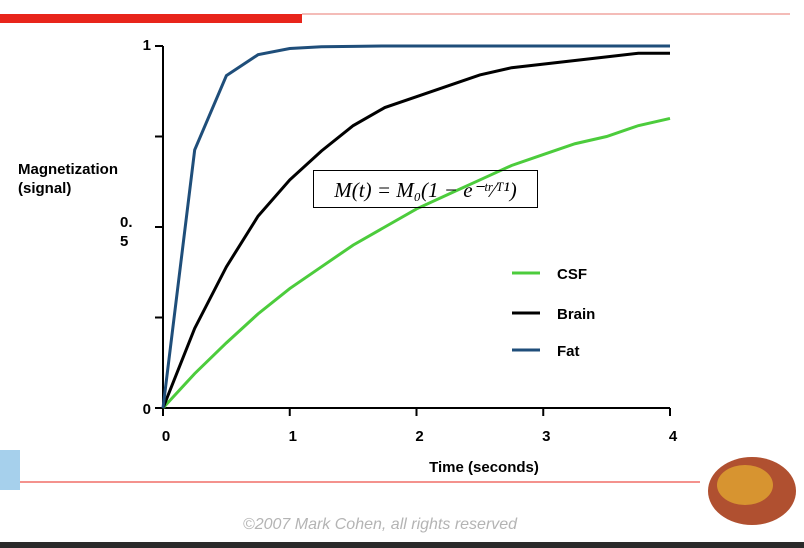 This screenshot has height=548, width=804. I want to click on x-tick-label: 2, so click(419, 436).